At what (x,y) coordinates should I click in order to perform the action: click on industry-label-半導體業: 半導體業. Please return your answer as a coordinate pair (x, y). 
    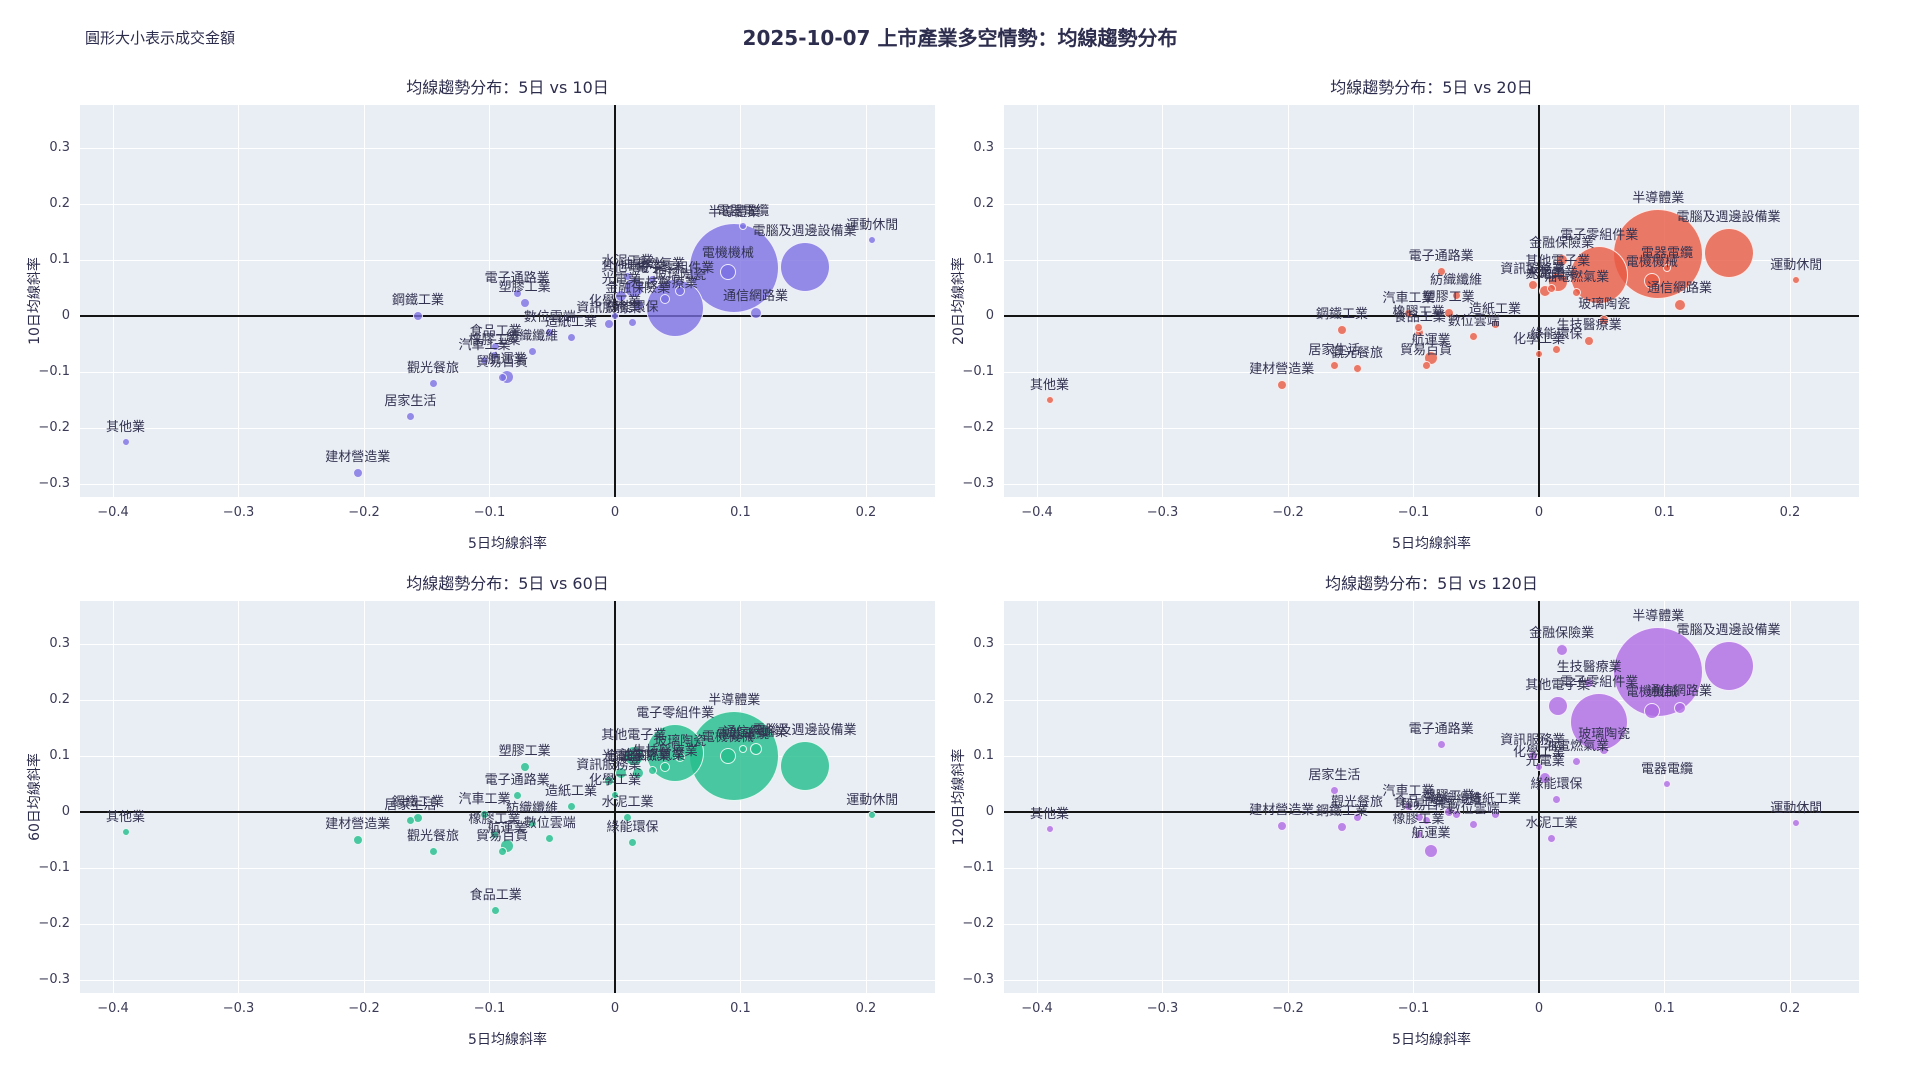
    Looking at the image, I should click on (734, 213).